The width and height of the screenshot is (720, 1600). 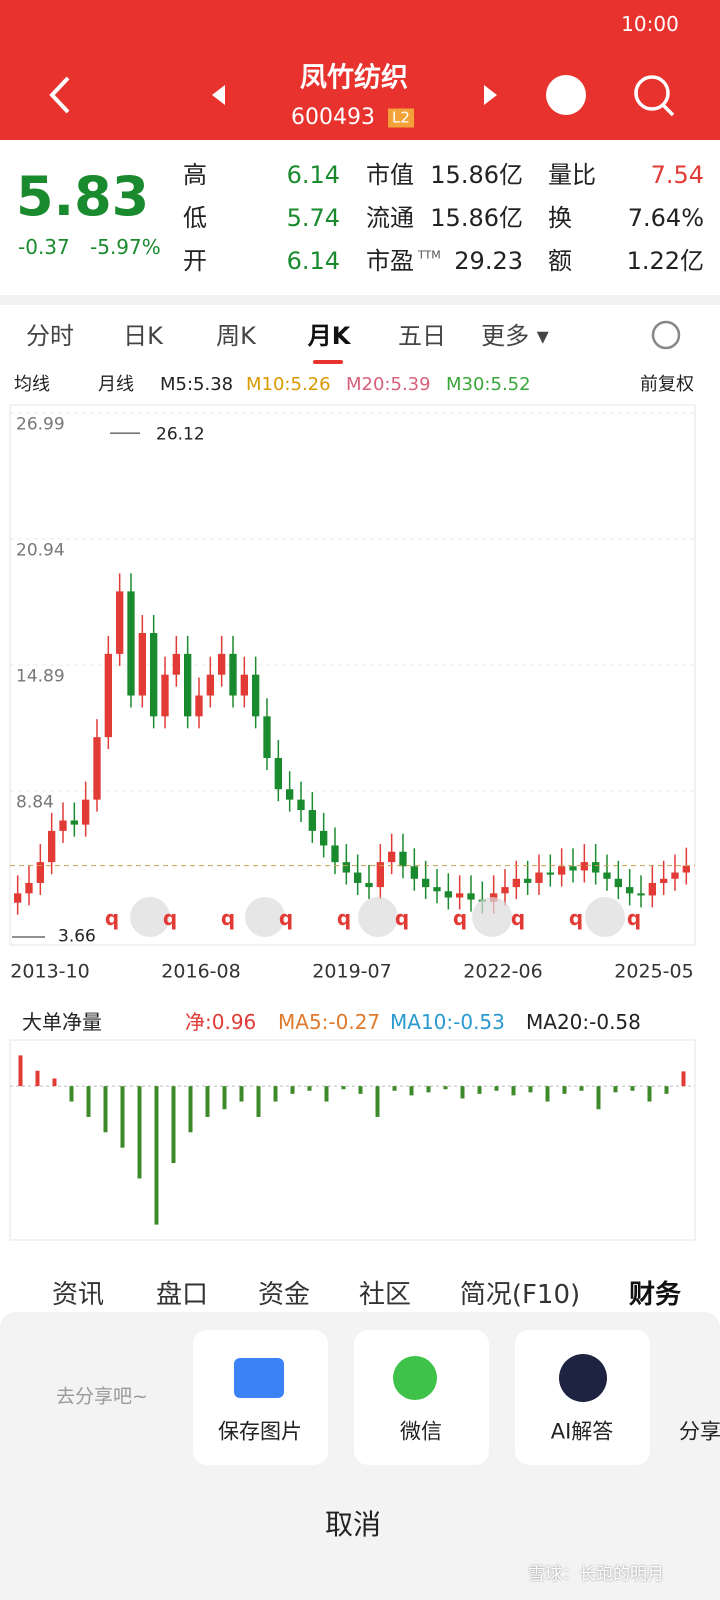 I want to click on flow-frame, so click(x=352, y=1140).